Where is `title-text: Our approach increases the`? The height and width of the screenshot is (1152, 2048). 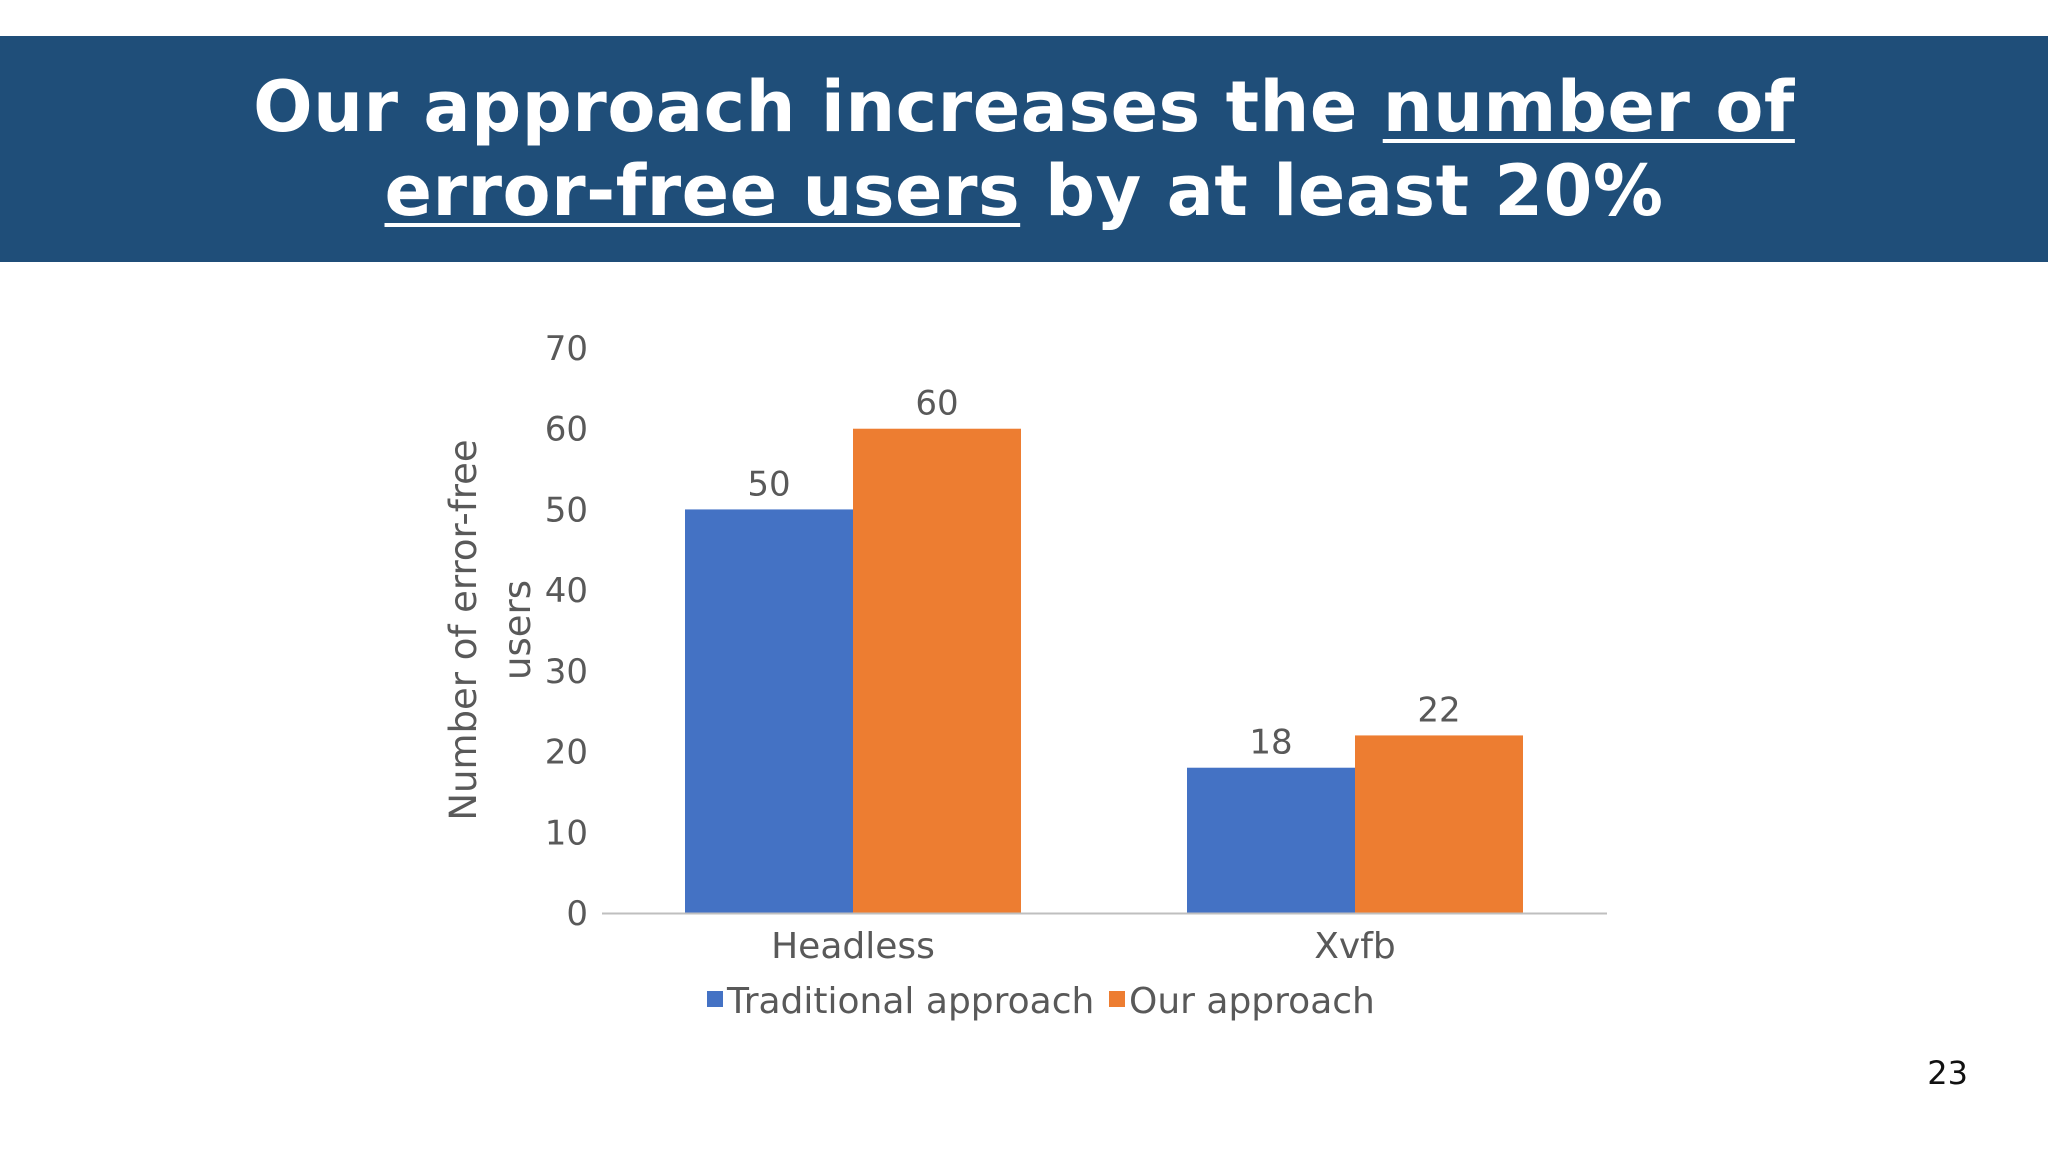 title-text: Our approach increases the is located at coordinates (818, 107).